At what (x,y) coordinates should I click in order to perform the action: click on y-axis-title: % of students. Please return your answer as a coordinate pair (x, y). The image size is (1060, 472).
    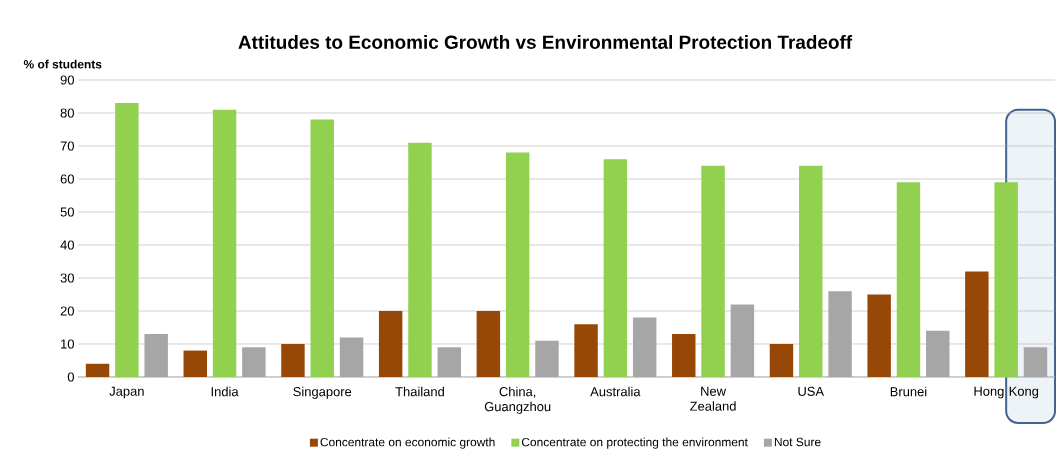
    Looking at the image, I should click on (62, 64).